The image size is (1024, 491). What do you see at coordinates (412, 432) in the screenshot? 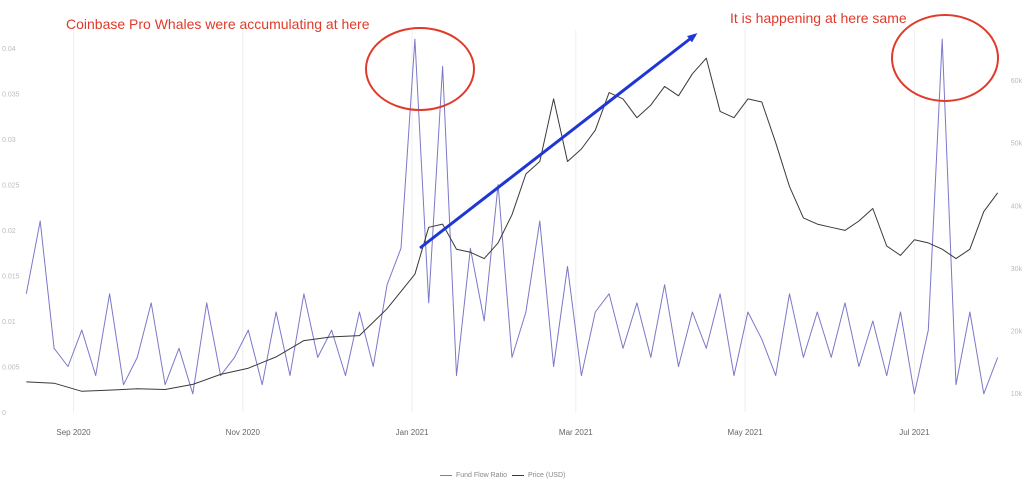
I see `x-tick-label: Jan 2021` at bounding box center [412, 432].